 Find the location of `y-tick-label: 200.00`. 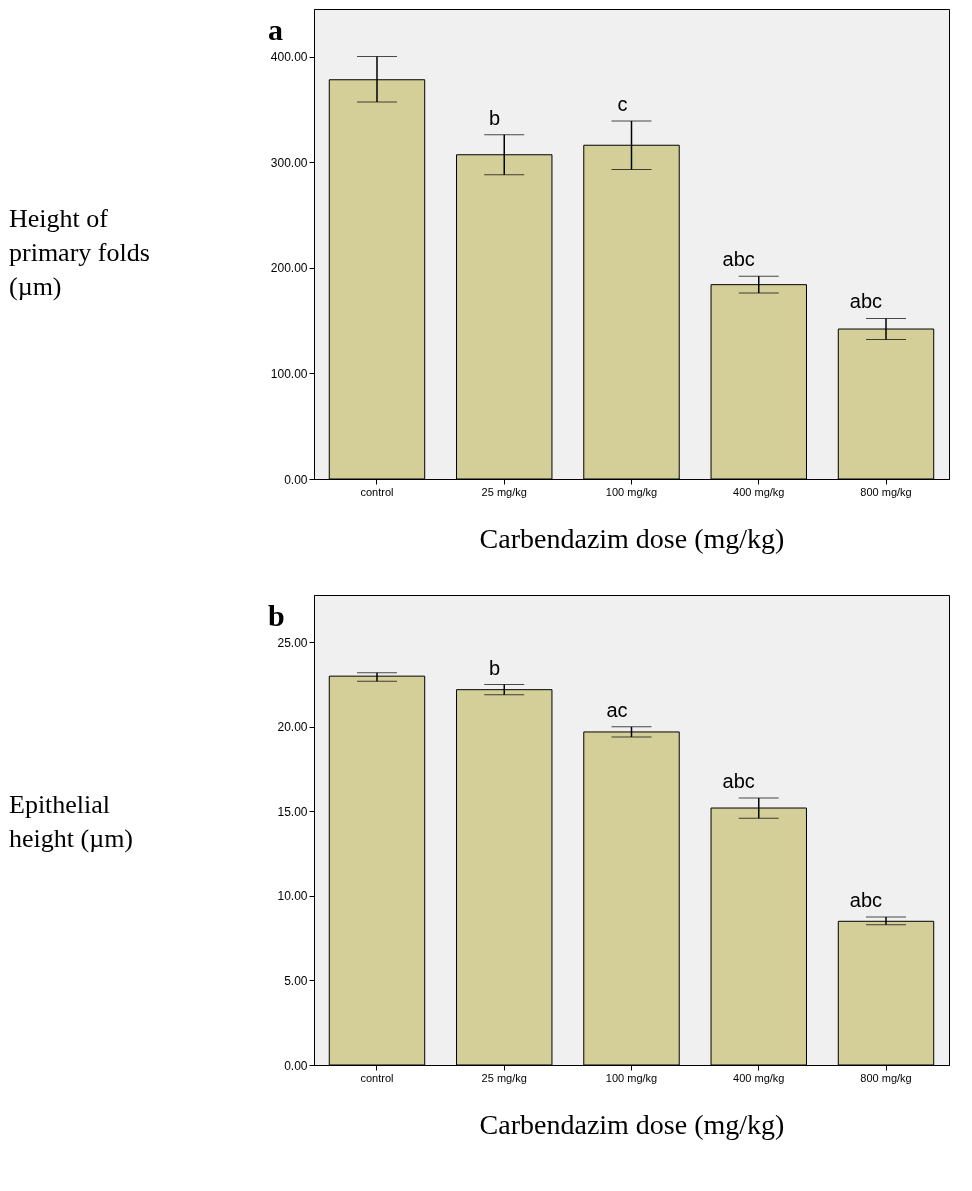

y-tick-label: 200.00 is located at coordinates (289, 268).